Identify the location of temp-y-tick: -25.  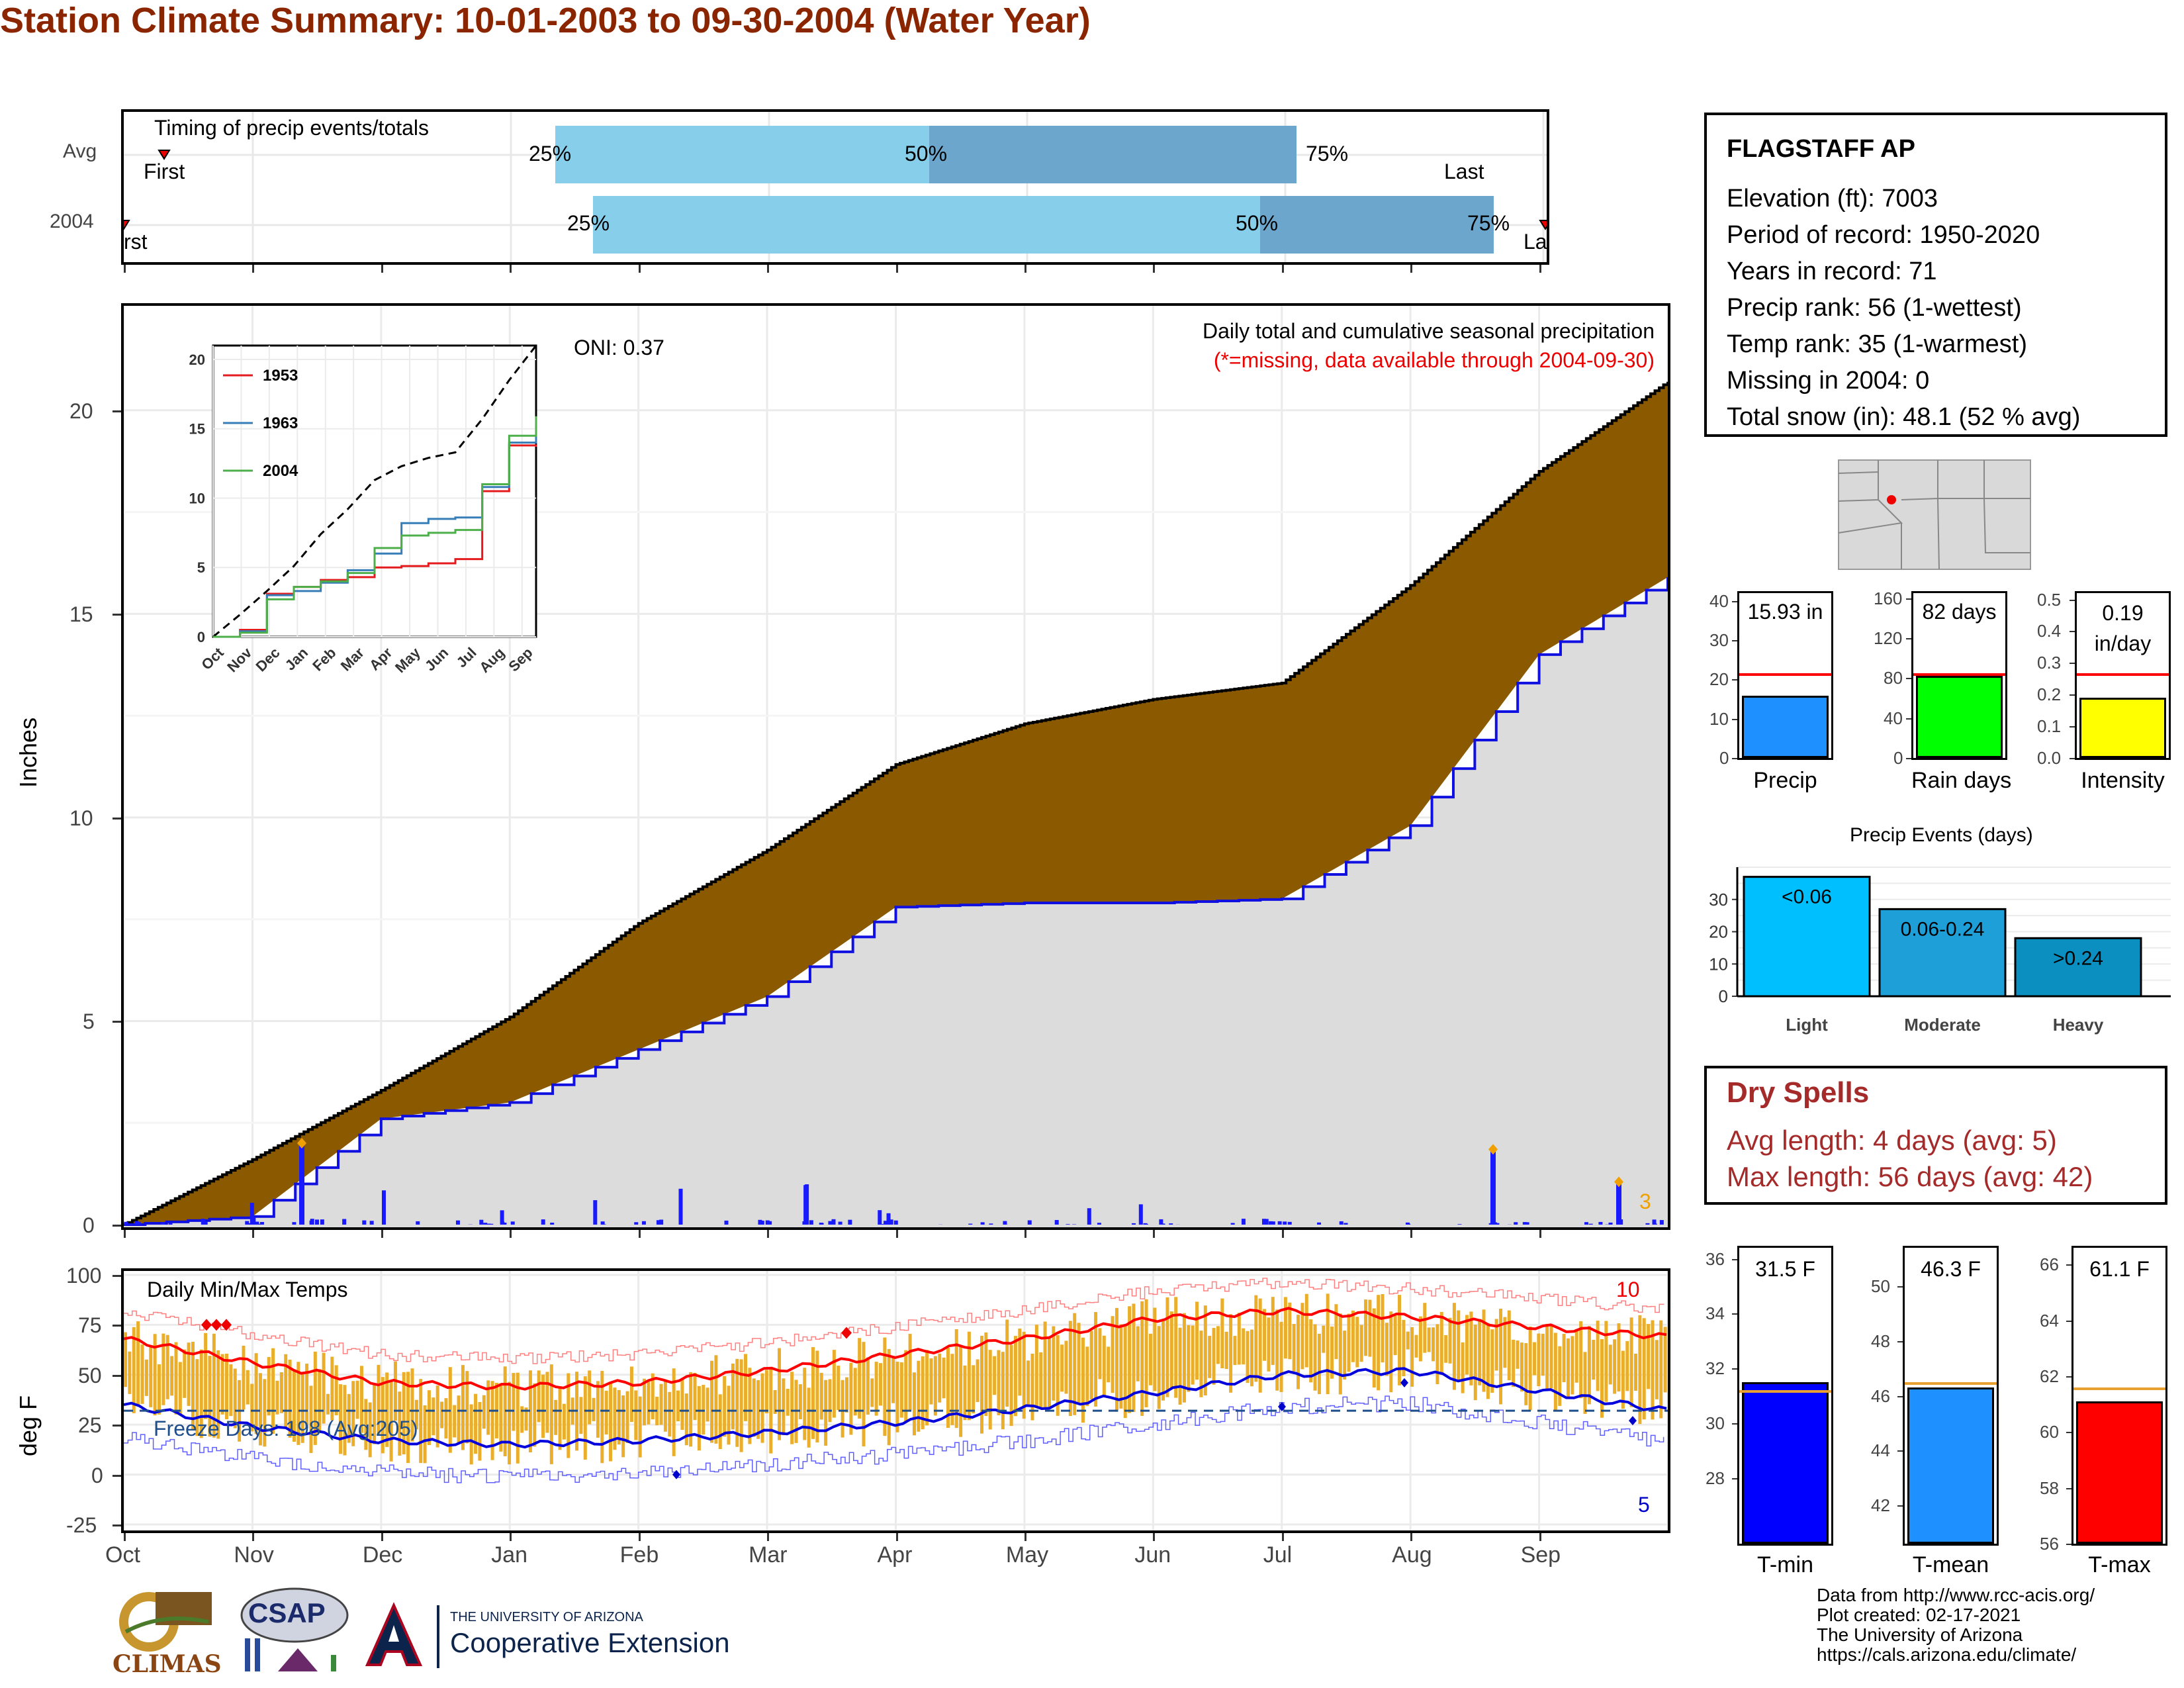
(81, 1525).